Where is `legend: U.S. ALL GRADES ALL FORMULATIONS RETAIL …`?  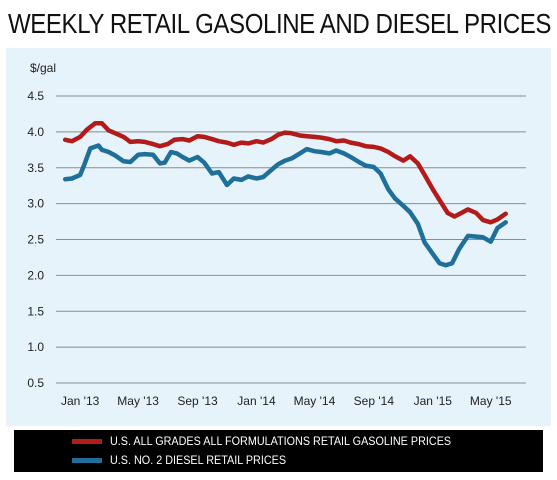
legend: U.S. ALL GRADES ALL FORMULATIONS RETAIL … is located at coordinates (278, 451).